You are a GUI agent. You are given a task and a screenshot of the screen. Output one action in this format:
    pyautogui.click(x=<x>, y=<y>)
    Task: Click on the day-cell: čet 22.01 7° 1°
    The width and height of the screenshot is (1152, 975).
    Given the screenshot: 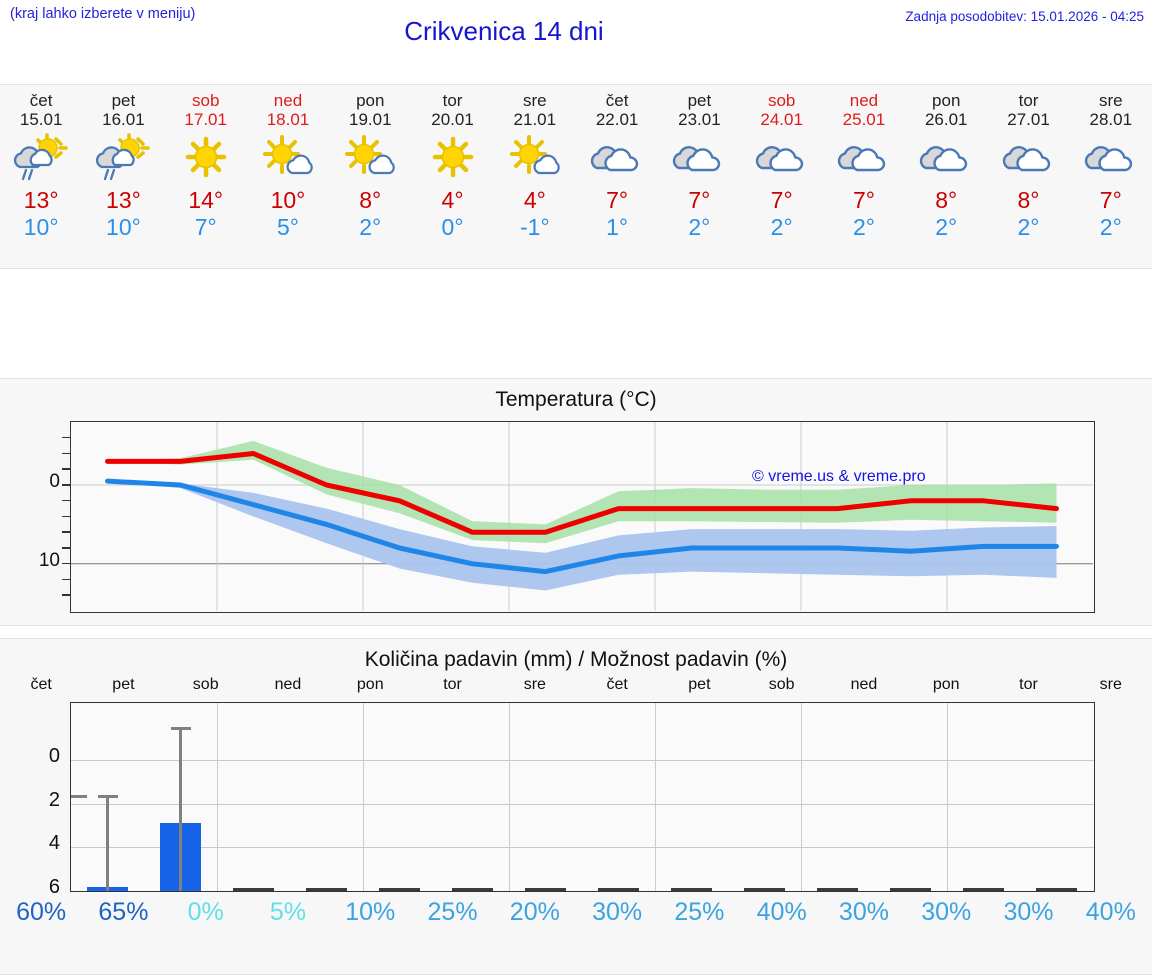 What is the action you would take?
    pyautogui.click(x=617, y=176)
    